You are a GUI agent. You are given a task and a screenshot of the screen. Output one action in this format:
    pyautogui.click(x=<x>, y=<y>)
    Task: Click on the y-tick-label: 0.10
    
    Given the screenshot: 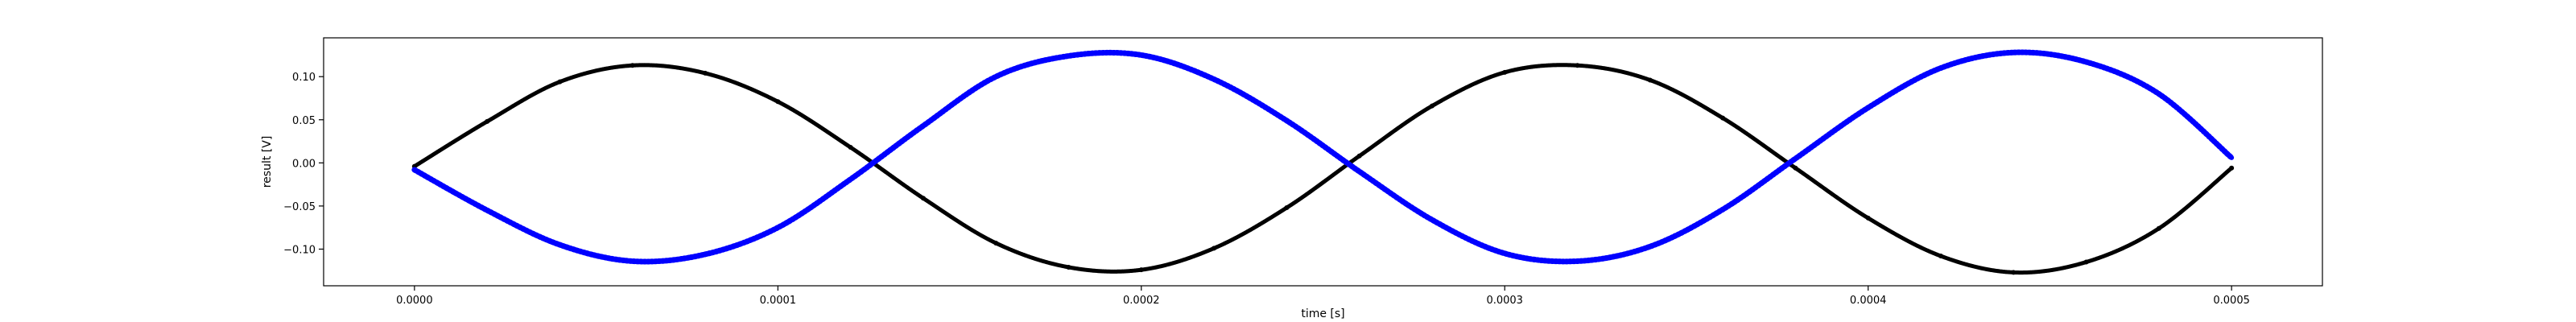 What is the action you would take?
    pyautogui.click(x=304, y=78)
    